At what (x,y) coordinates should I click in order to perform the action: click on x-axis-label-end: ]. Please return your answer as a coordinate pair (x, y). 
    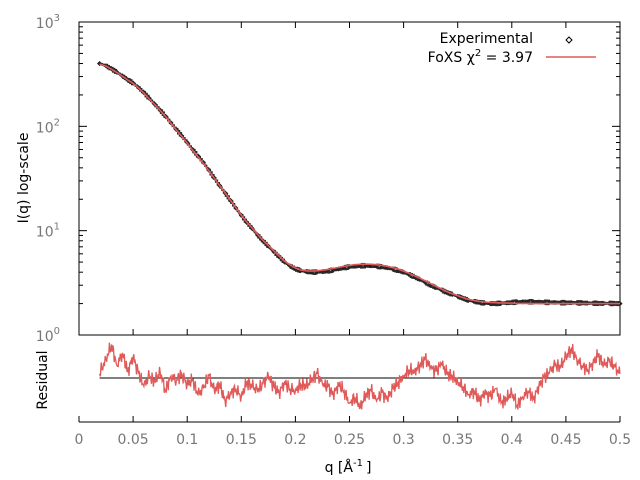
    Looking at the image, I should click on (368, 468).